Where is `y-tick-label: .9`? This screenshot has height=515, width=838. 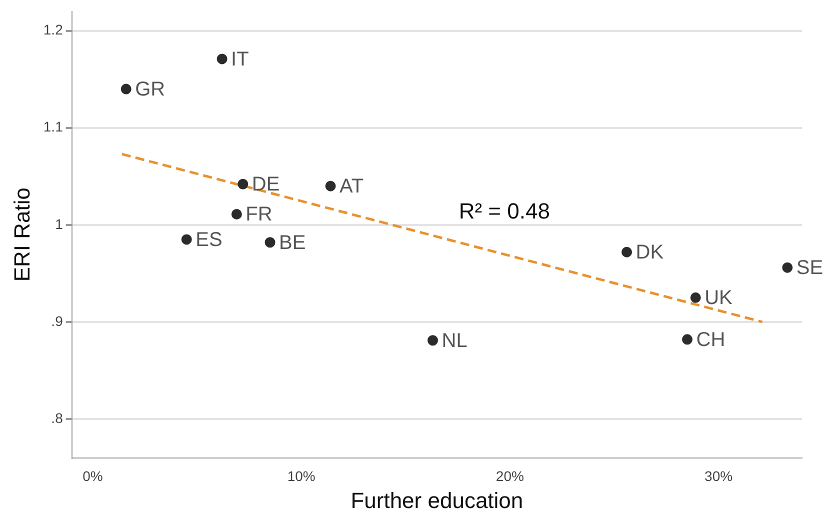
y-tick-label: .9 is located at coordinates (57, 320).